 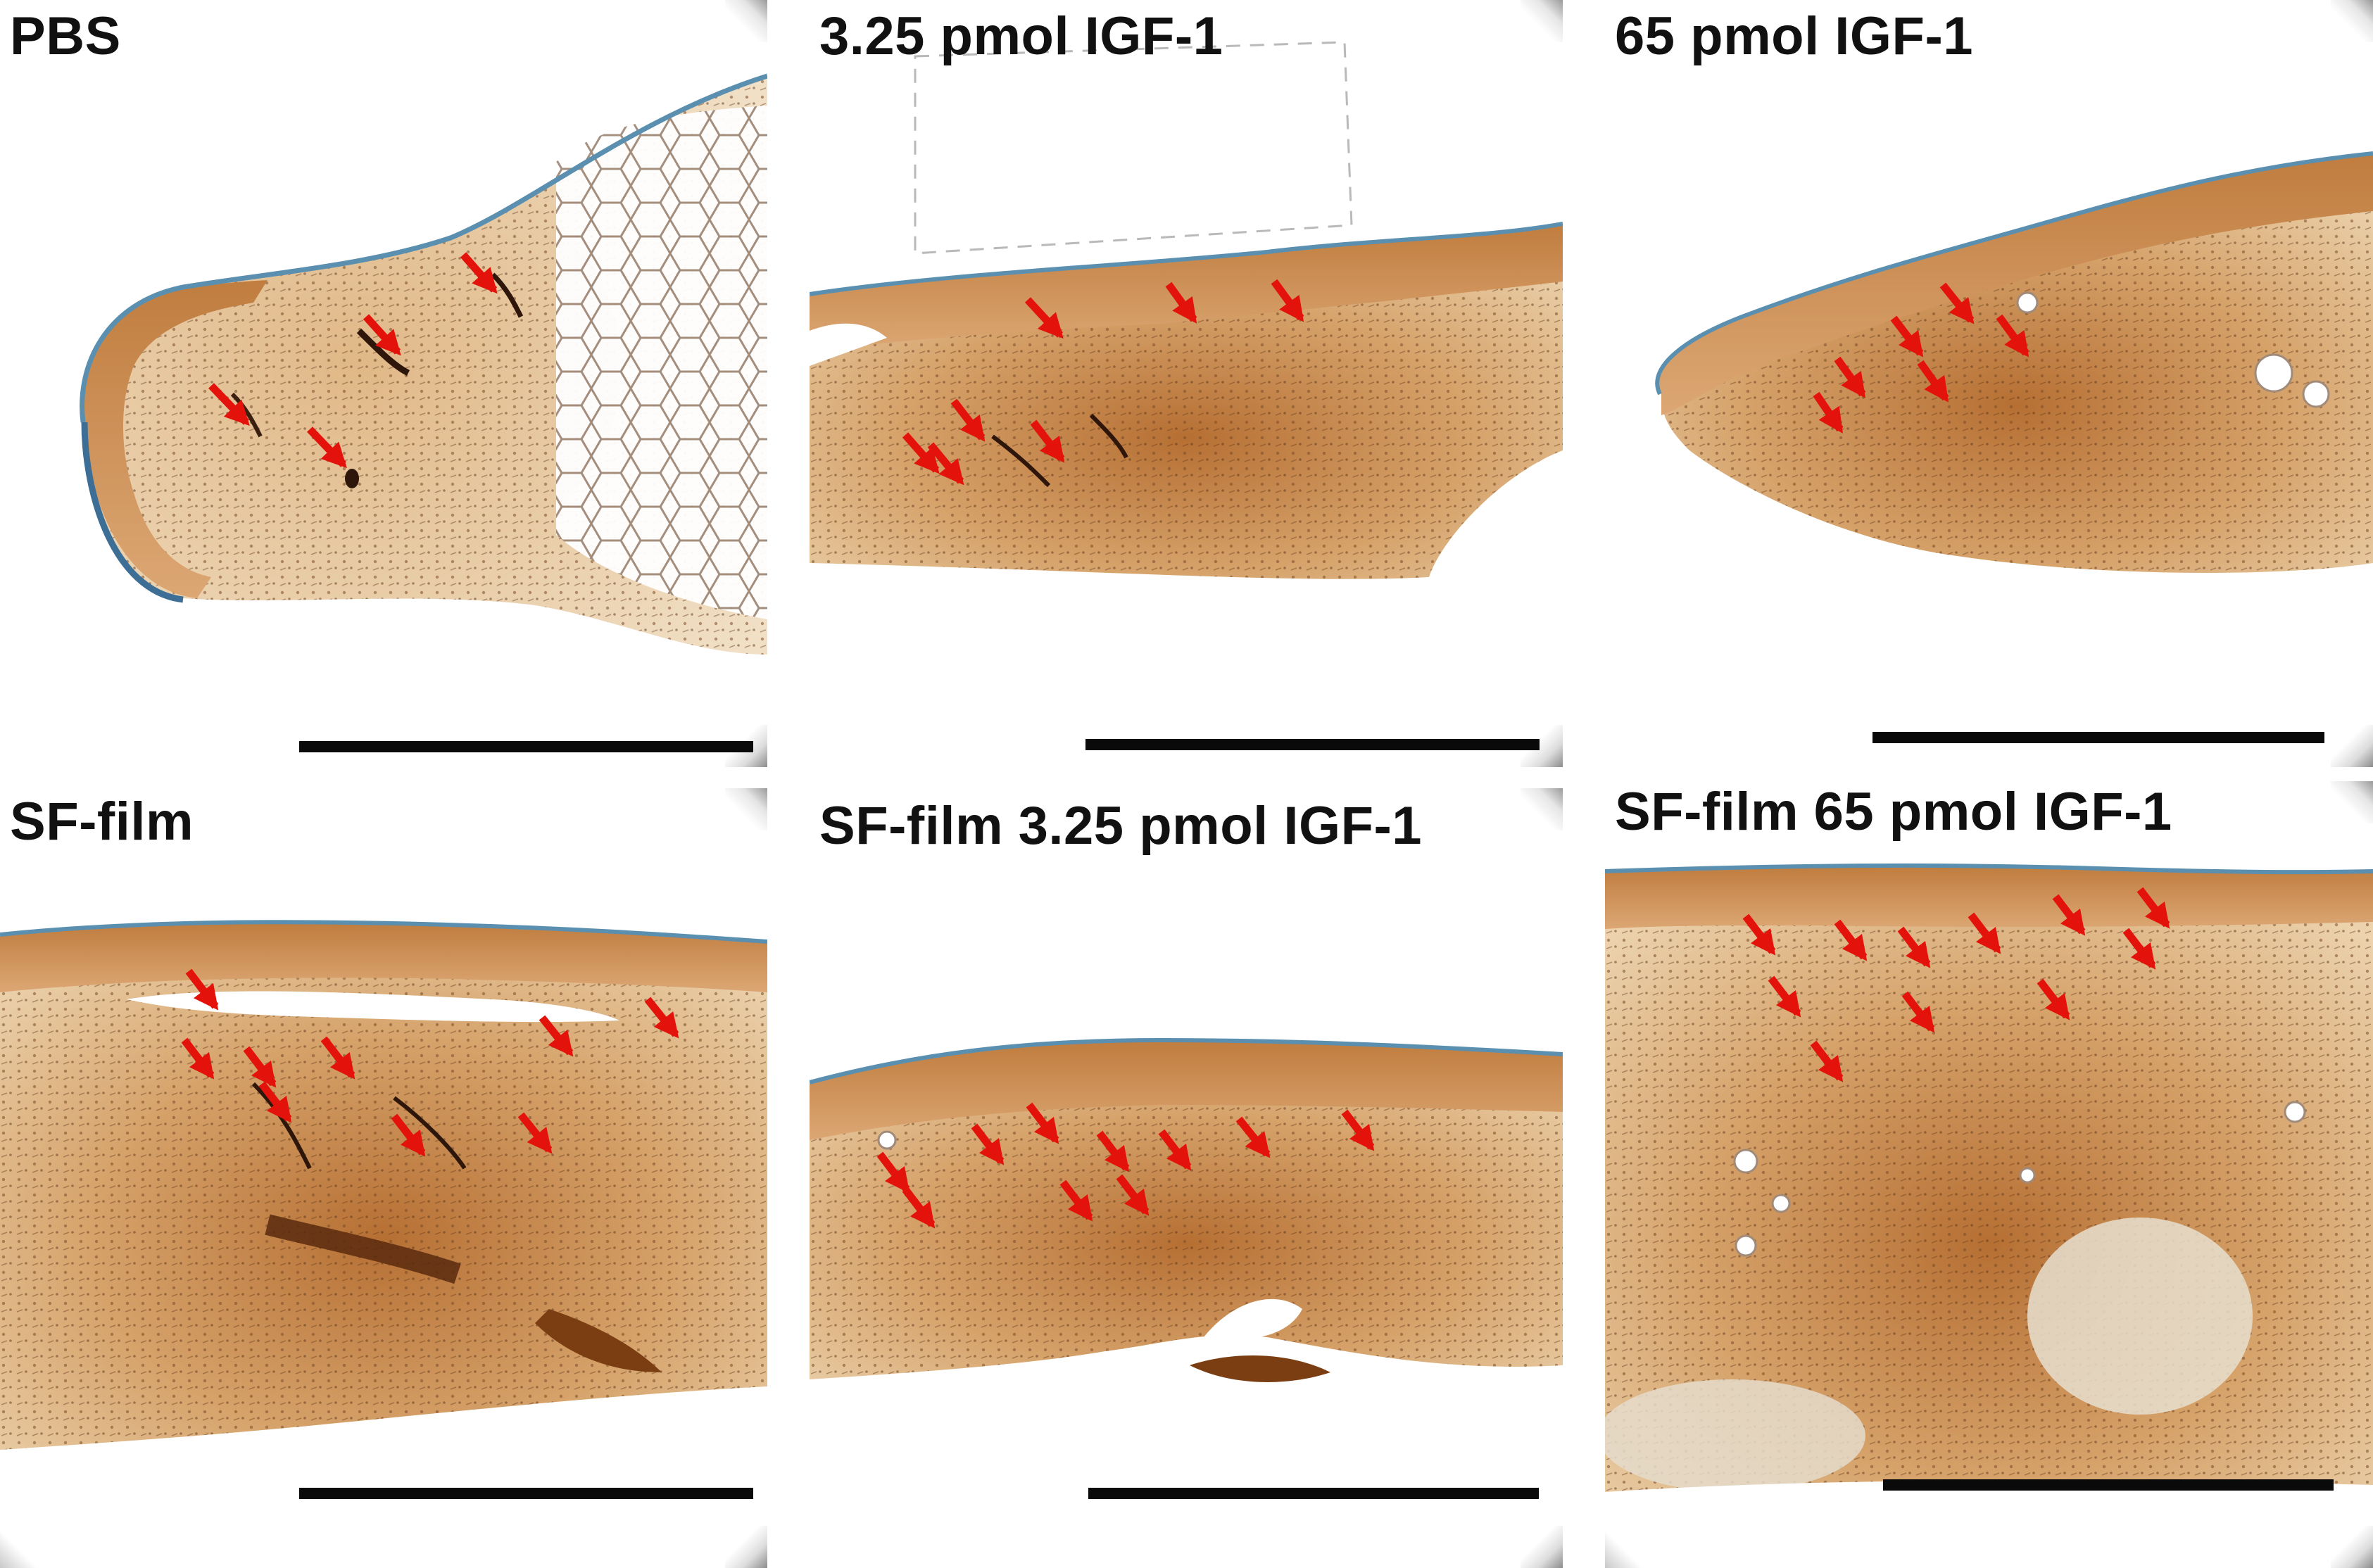 I want to click on panel-label: SF-film, so click(x=102, y=822).